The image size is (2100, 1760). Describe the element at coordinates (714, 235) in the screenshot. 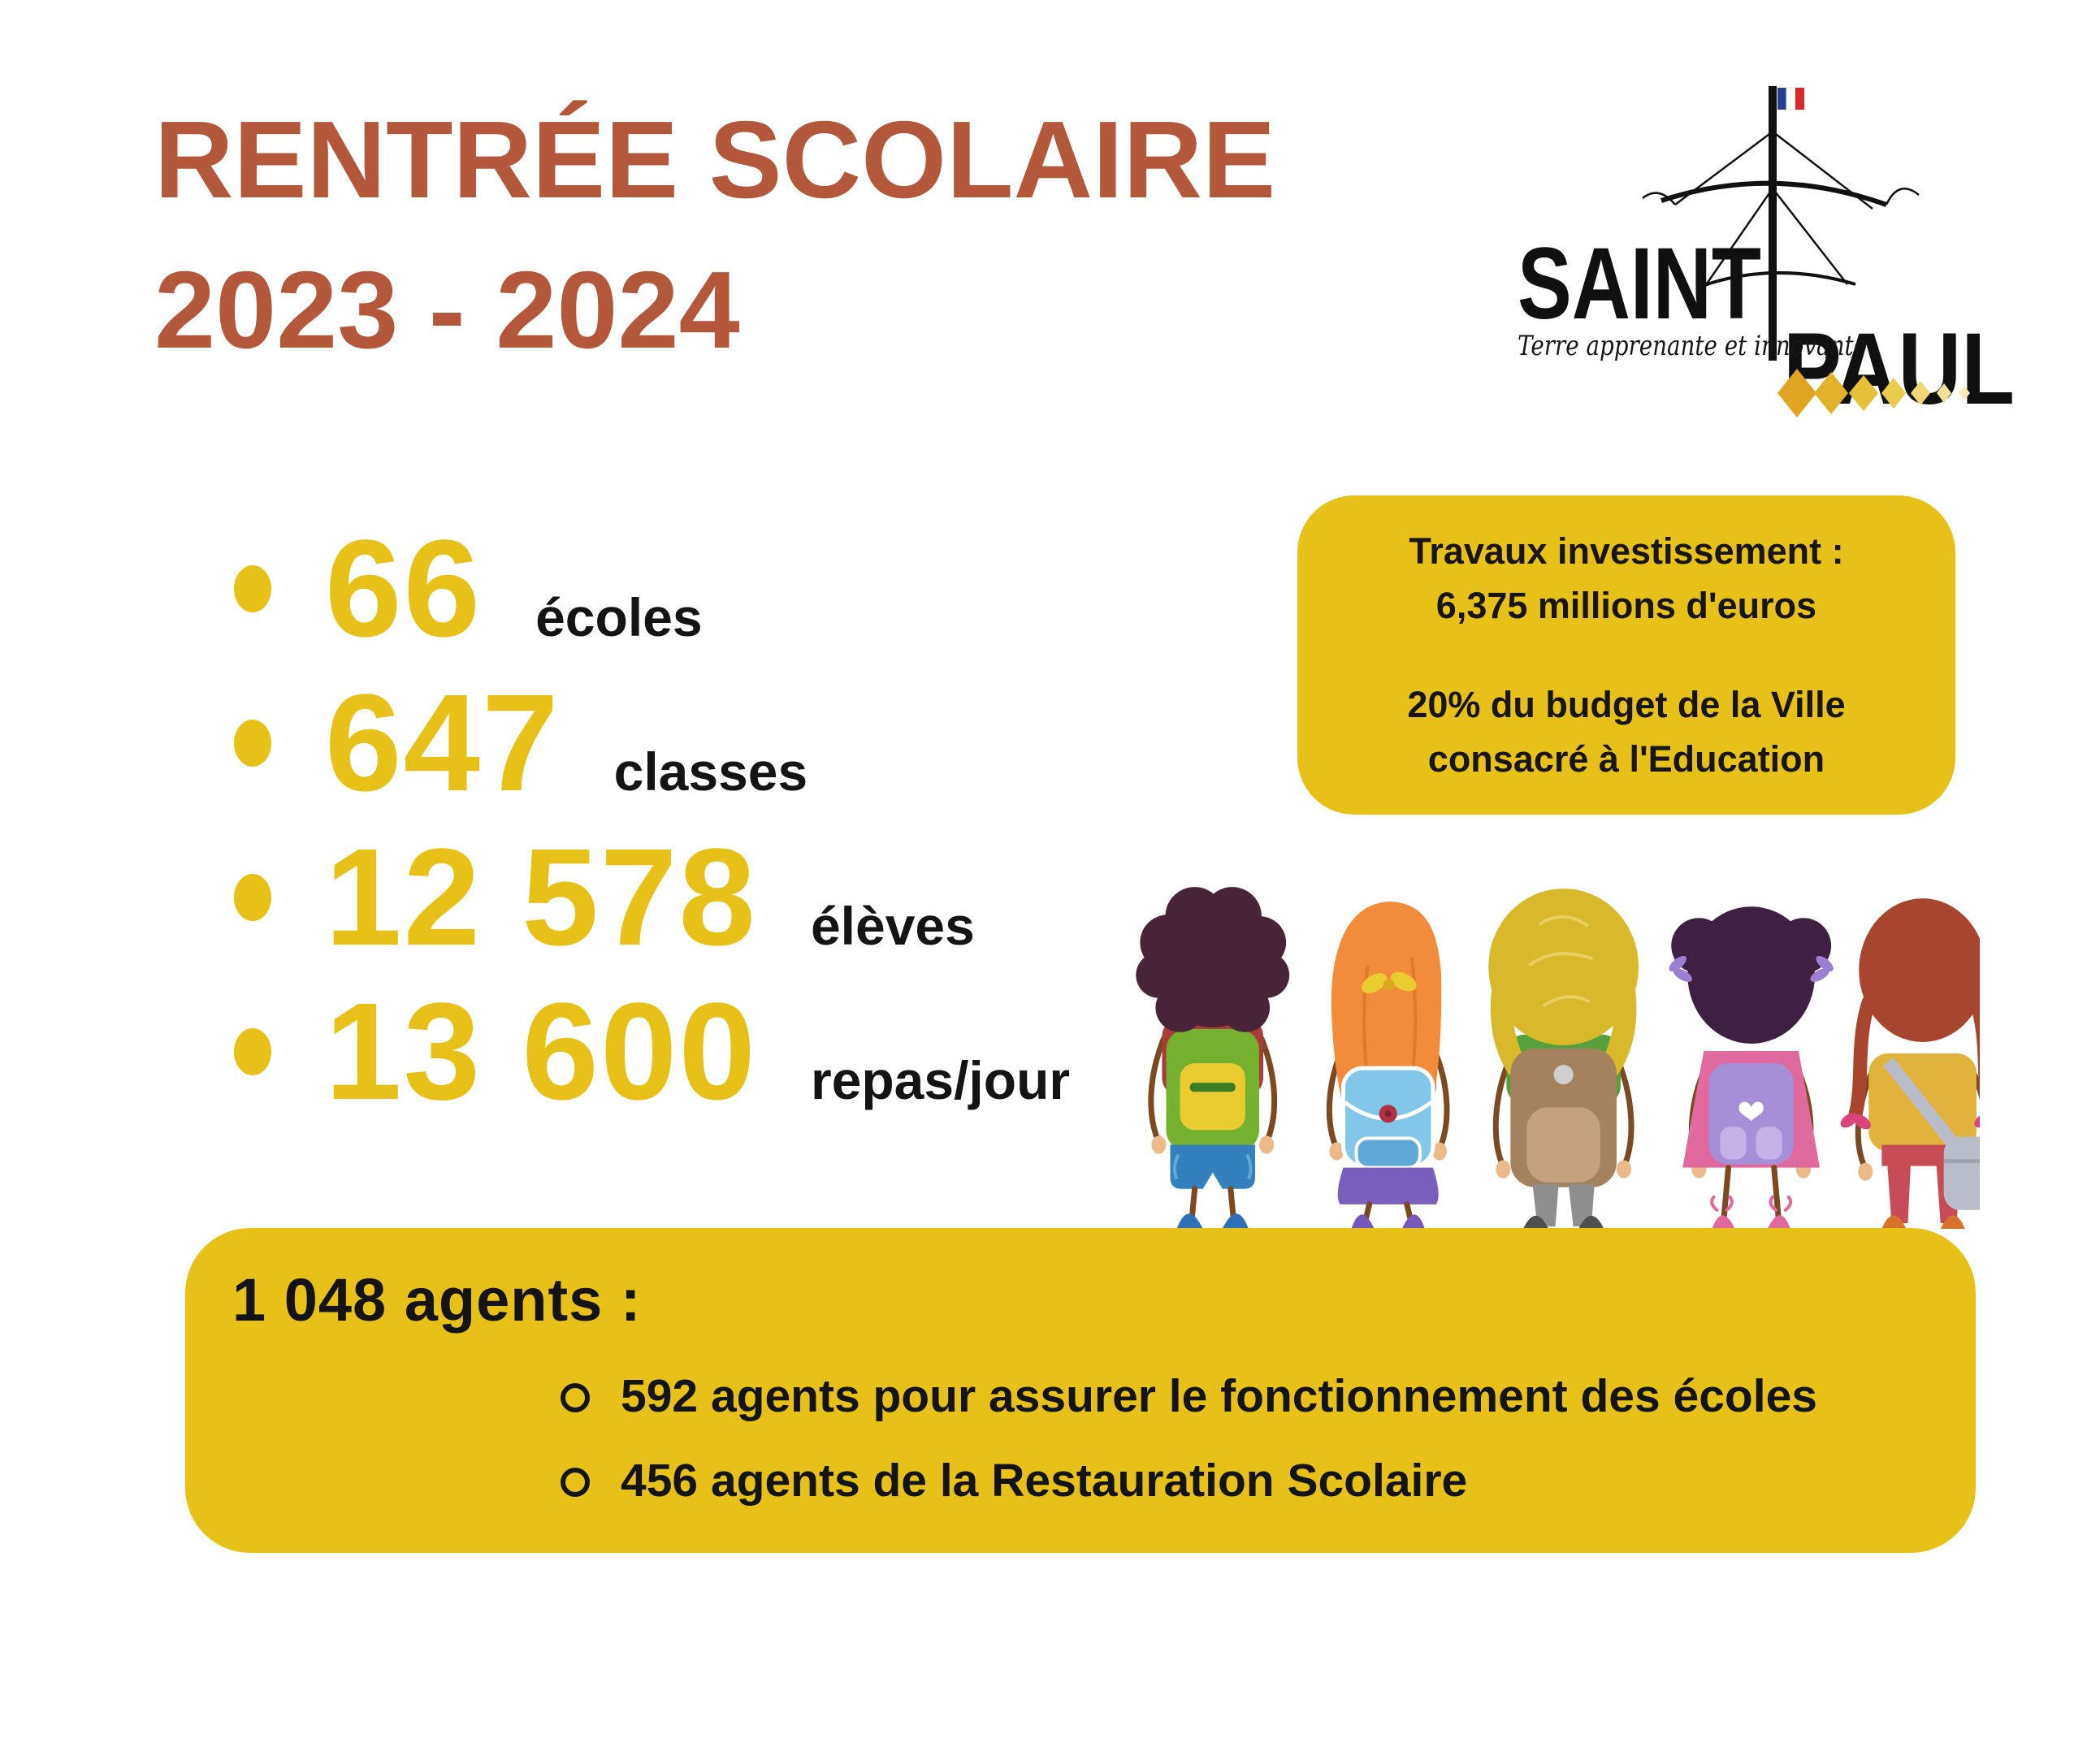

I see `page-title: RENTRÉE SCOLAIRE 2023 - 2024` at that location.